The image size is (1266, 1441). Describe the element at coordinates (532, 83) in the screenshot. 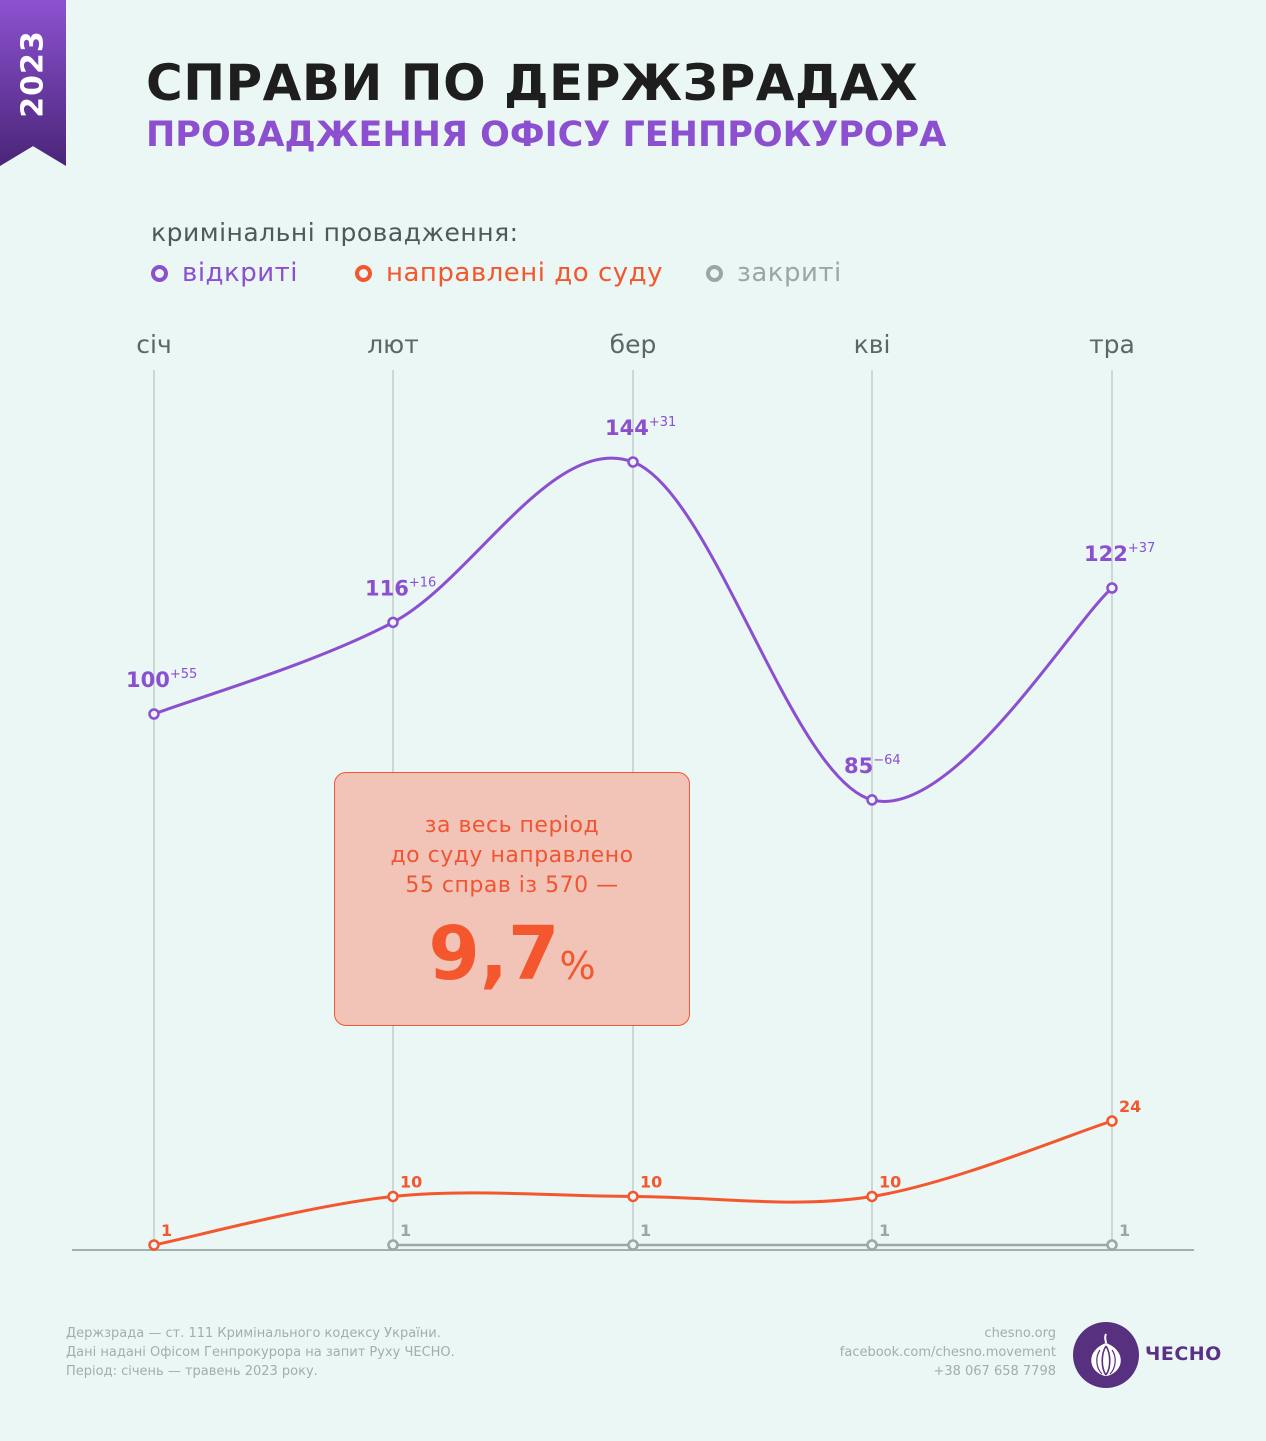

I see `page-title: СПРАВИ ПО ДЕРЖЗРАДАХ` at that location.